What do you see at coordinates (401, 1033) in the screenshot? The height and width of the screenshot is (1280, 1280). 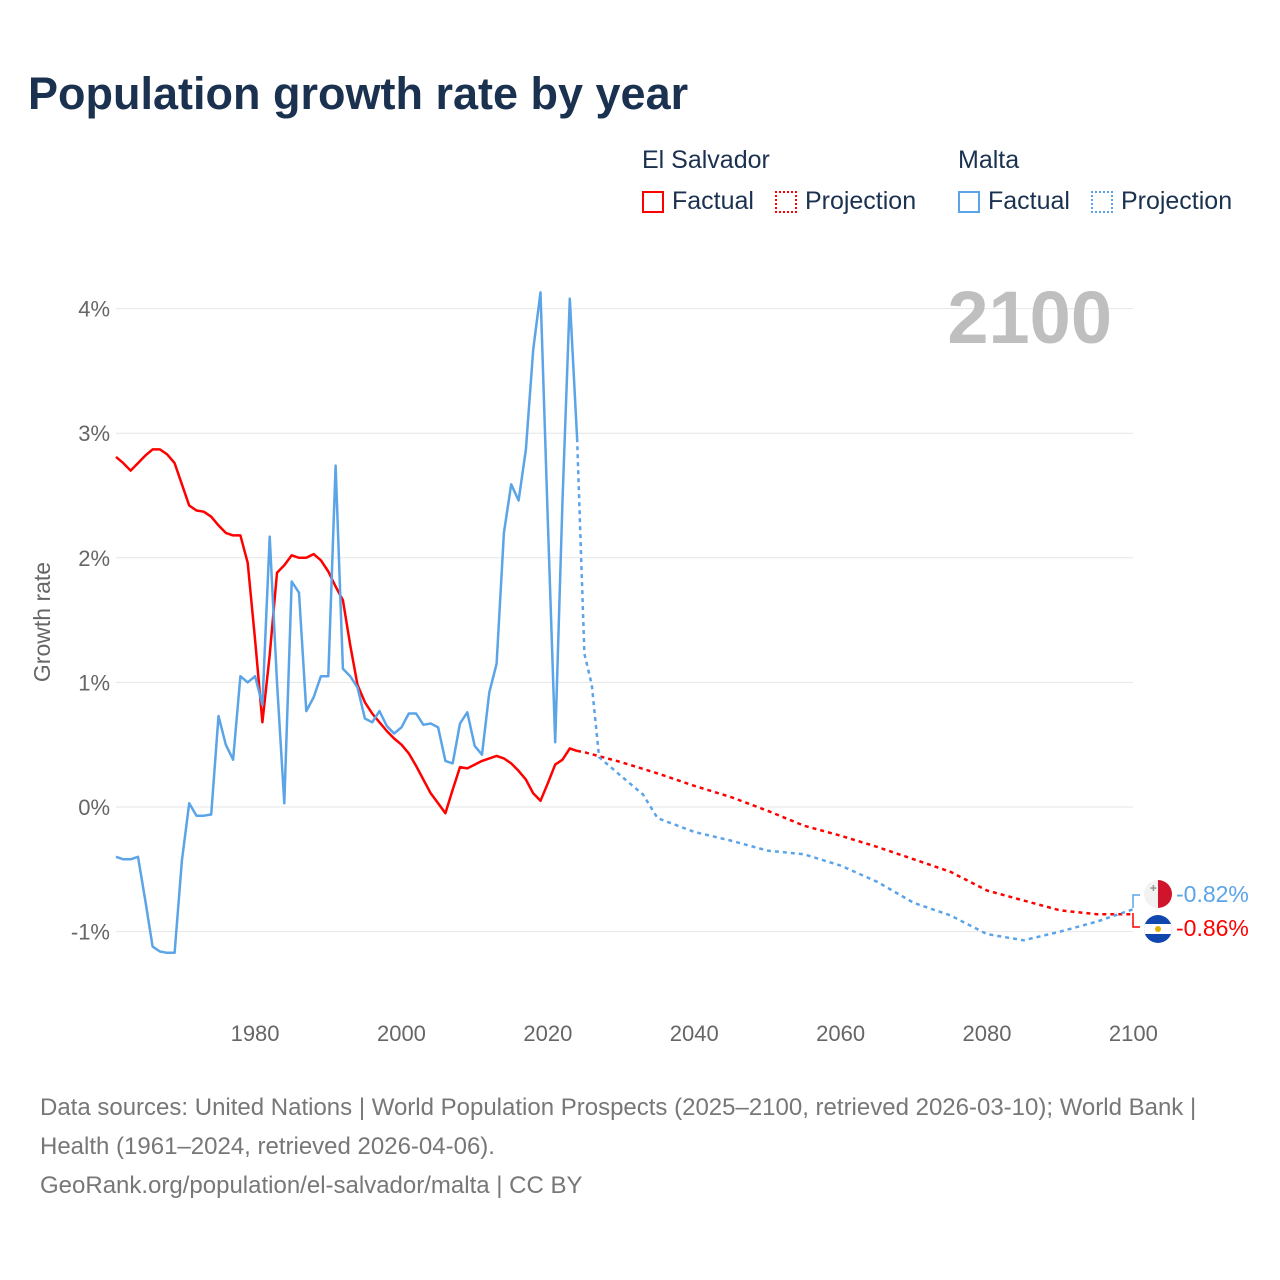 I see `x-tick-label: 2000` at bounding box center [401, 1033].